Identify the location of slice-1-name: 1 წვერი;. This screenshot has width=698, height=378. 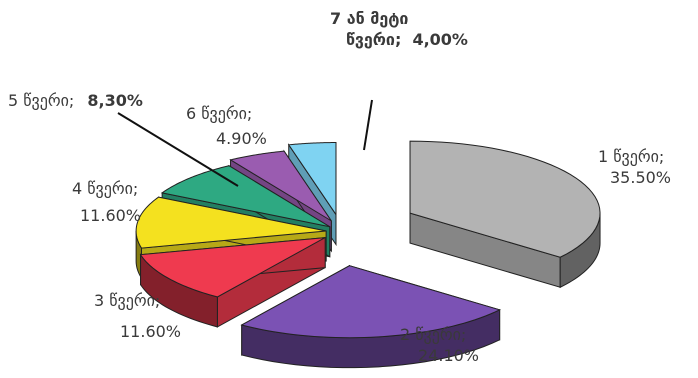
(631, 156).